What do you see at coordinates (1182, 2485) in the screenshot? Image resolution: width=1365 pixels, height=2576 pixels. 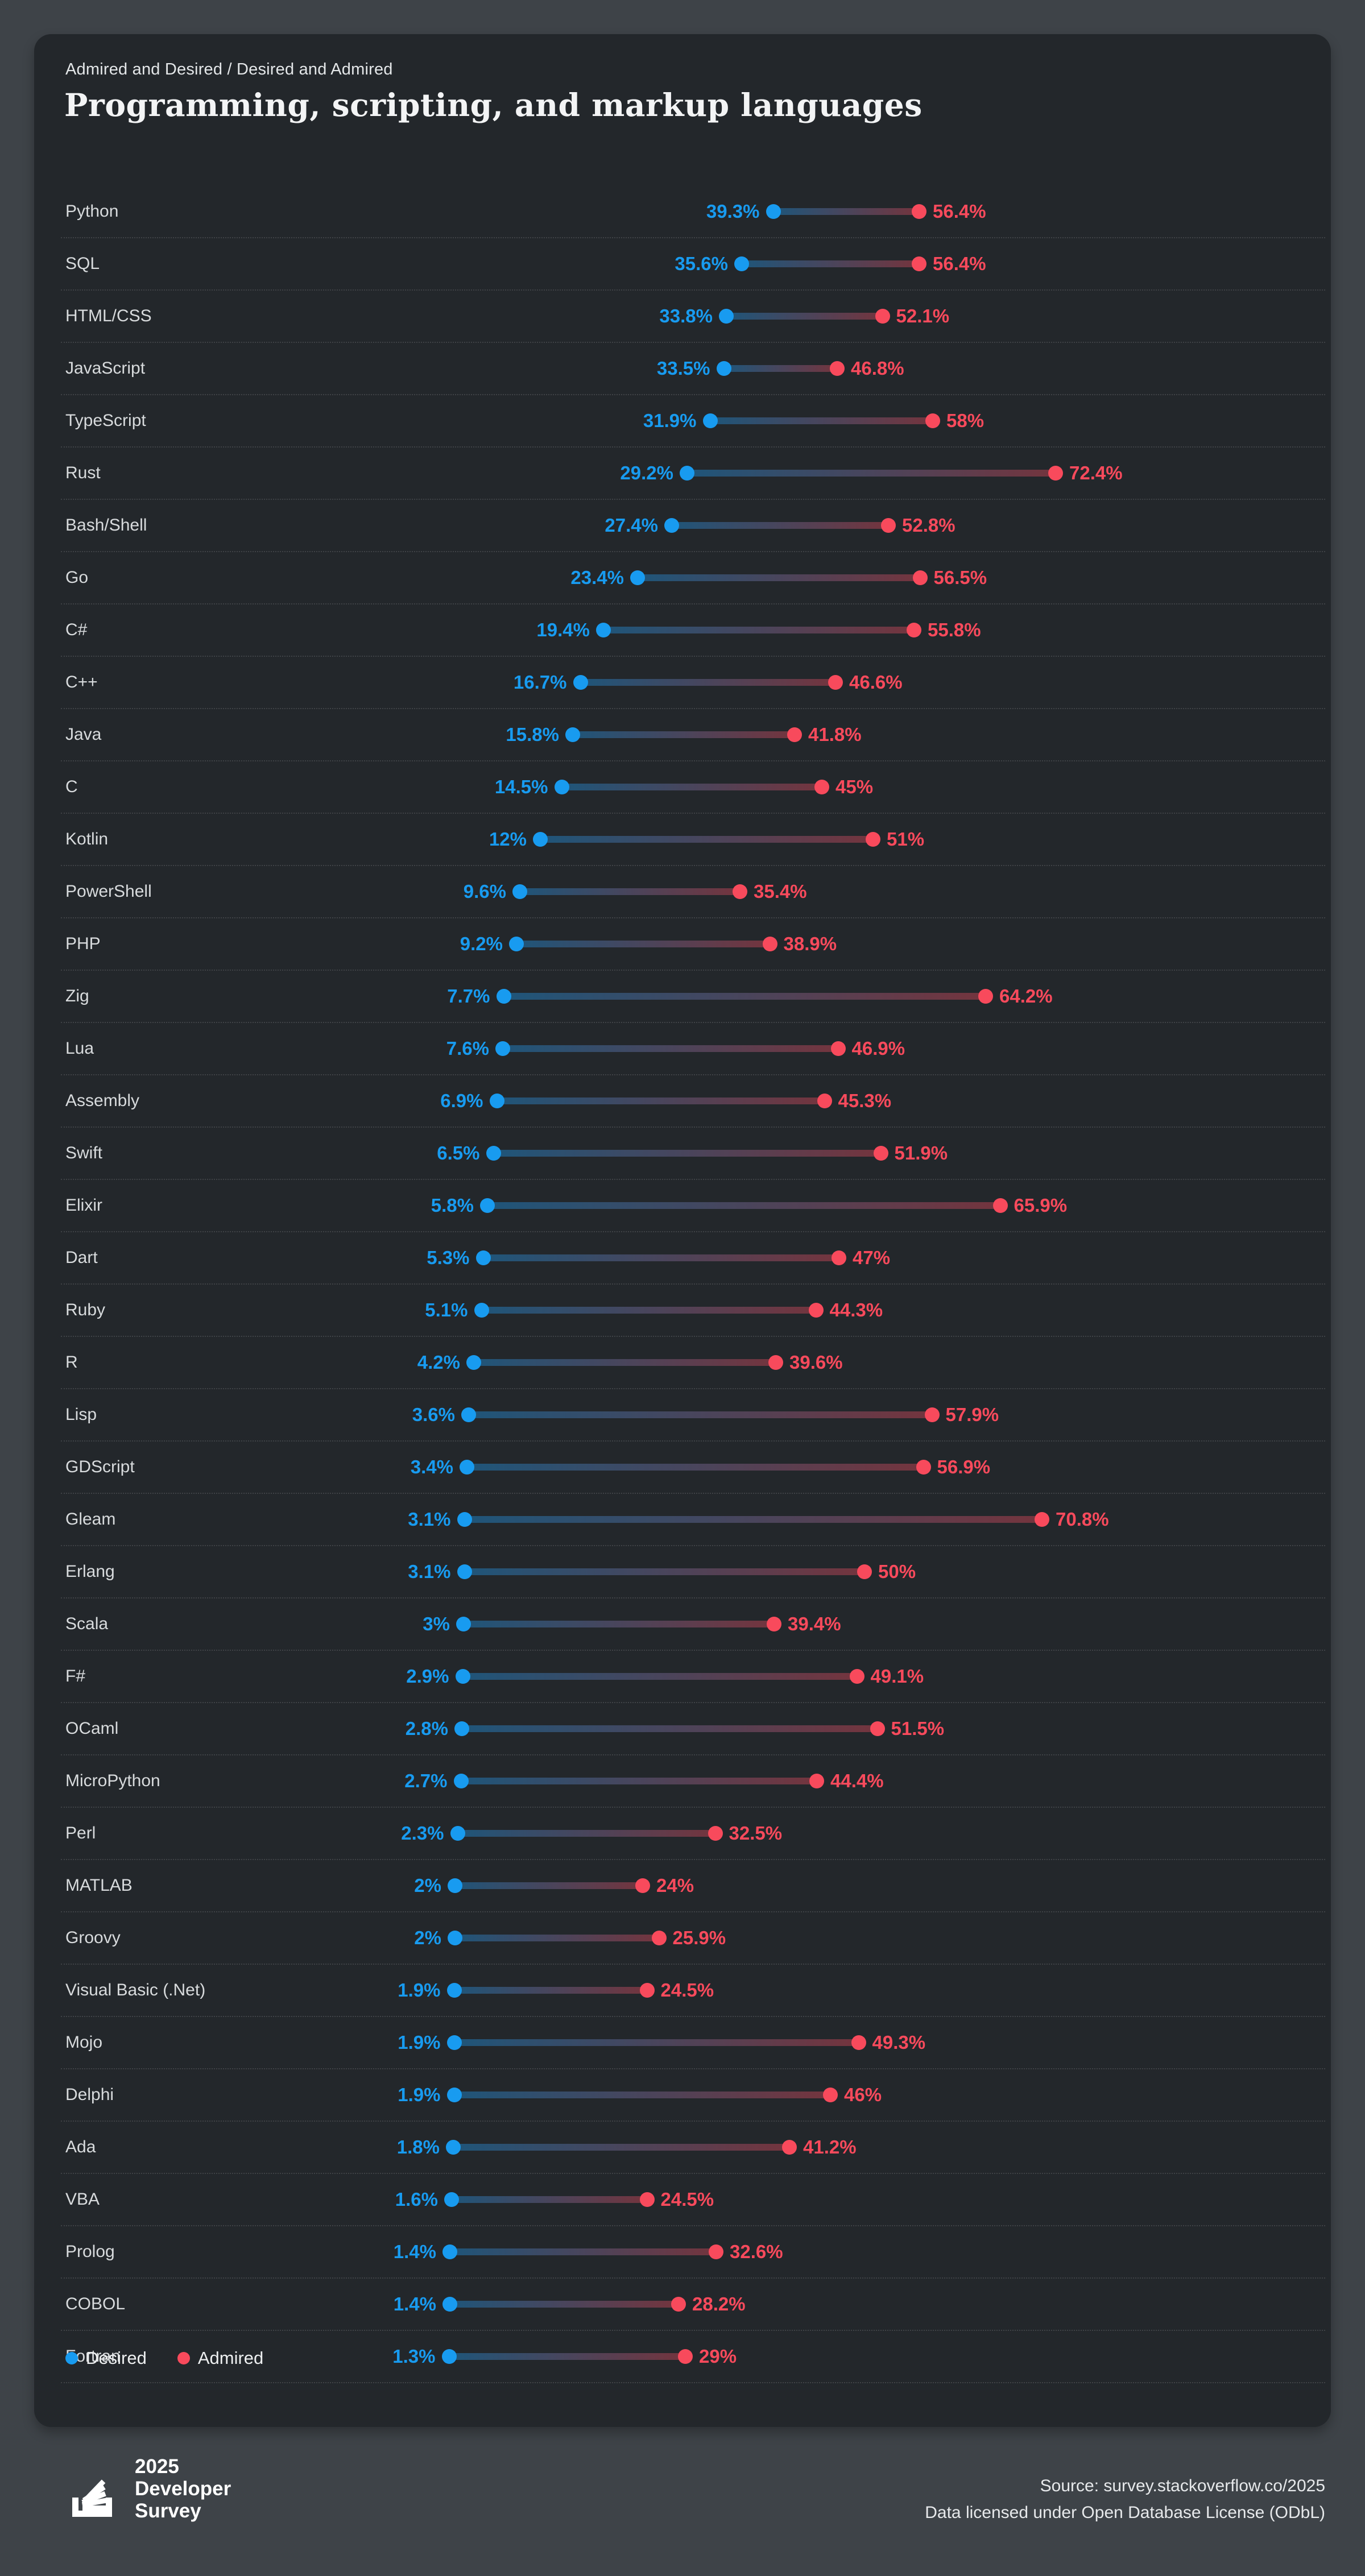 I see `source-line: Source: survey.stackoverflow.co/2025` at bounding box center [1182, 2485].